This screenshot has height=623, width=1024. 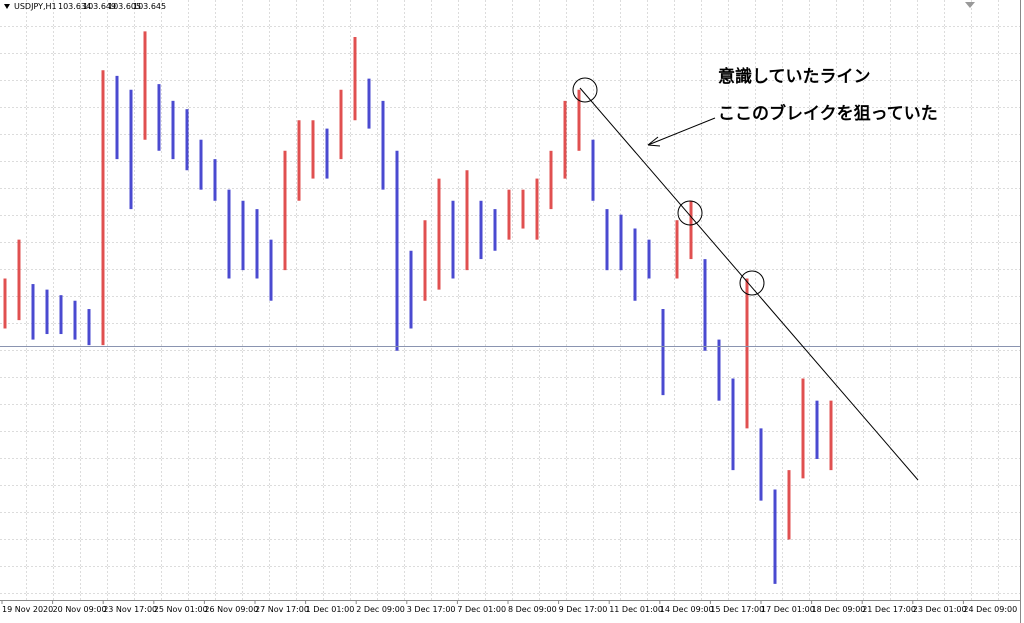 I want to click on x-tick-label: 19 Nov 2020, so click(x=27, y=609).